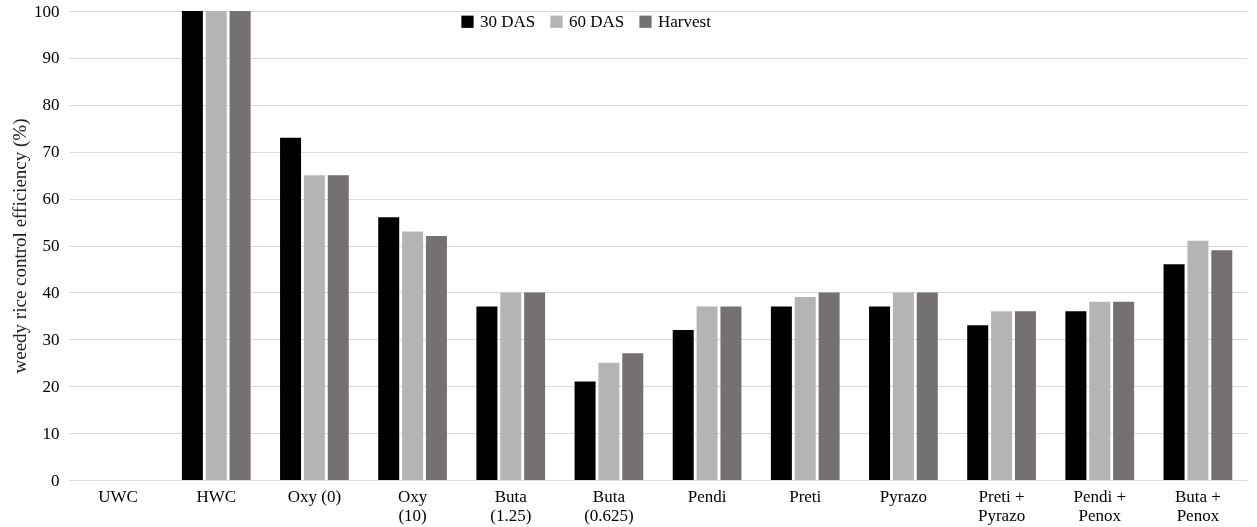 Image resolution: width=1257 pixels, height=527 pixels. Describe the element at coordinates (1197, 505) in the screenshot. I see `x-tick-label: Buta + Penox` at that location.